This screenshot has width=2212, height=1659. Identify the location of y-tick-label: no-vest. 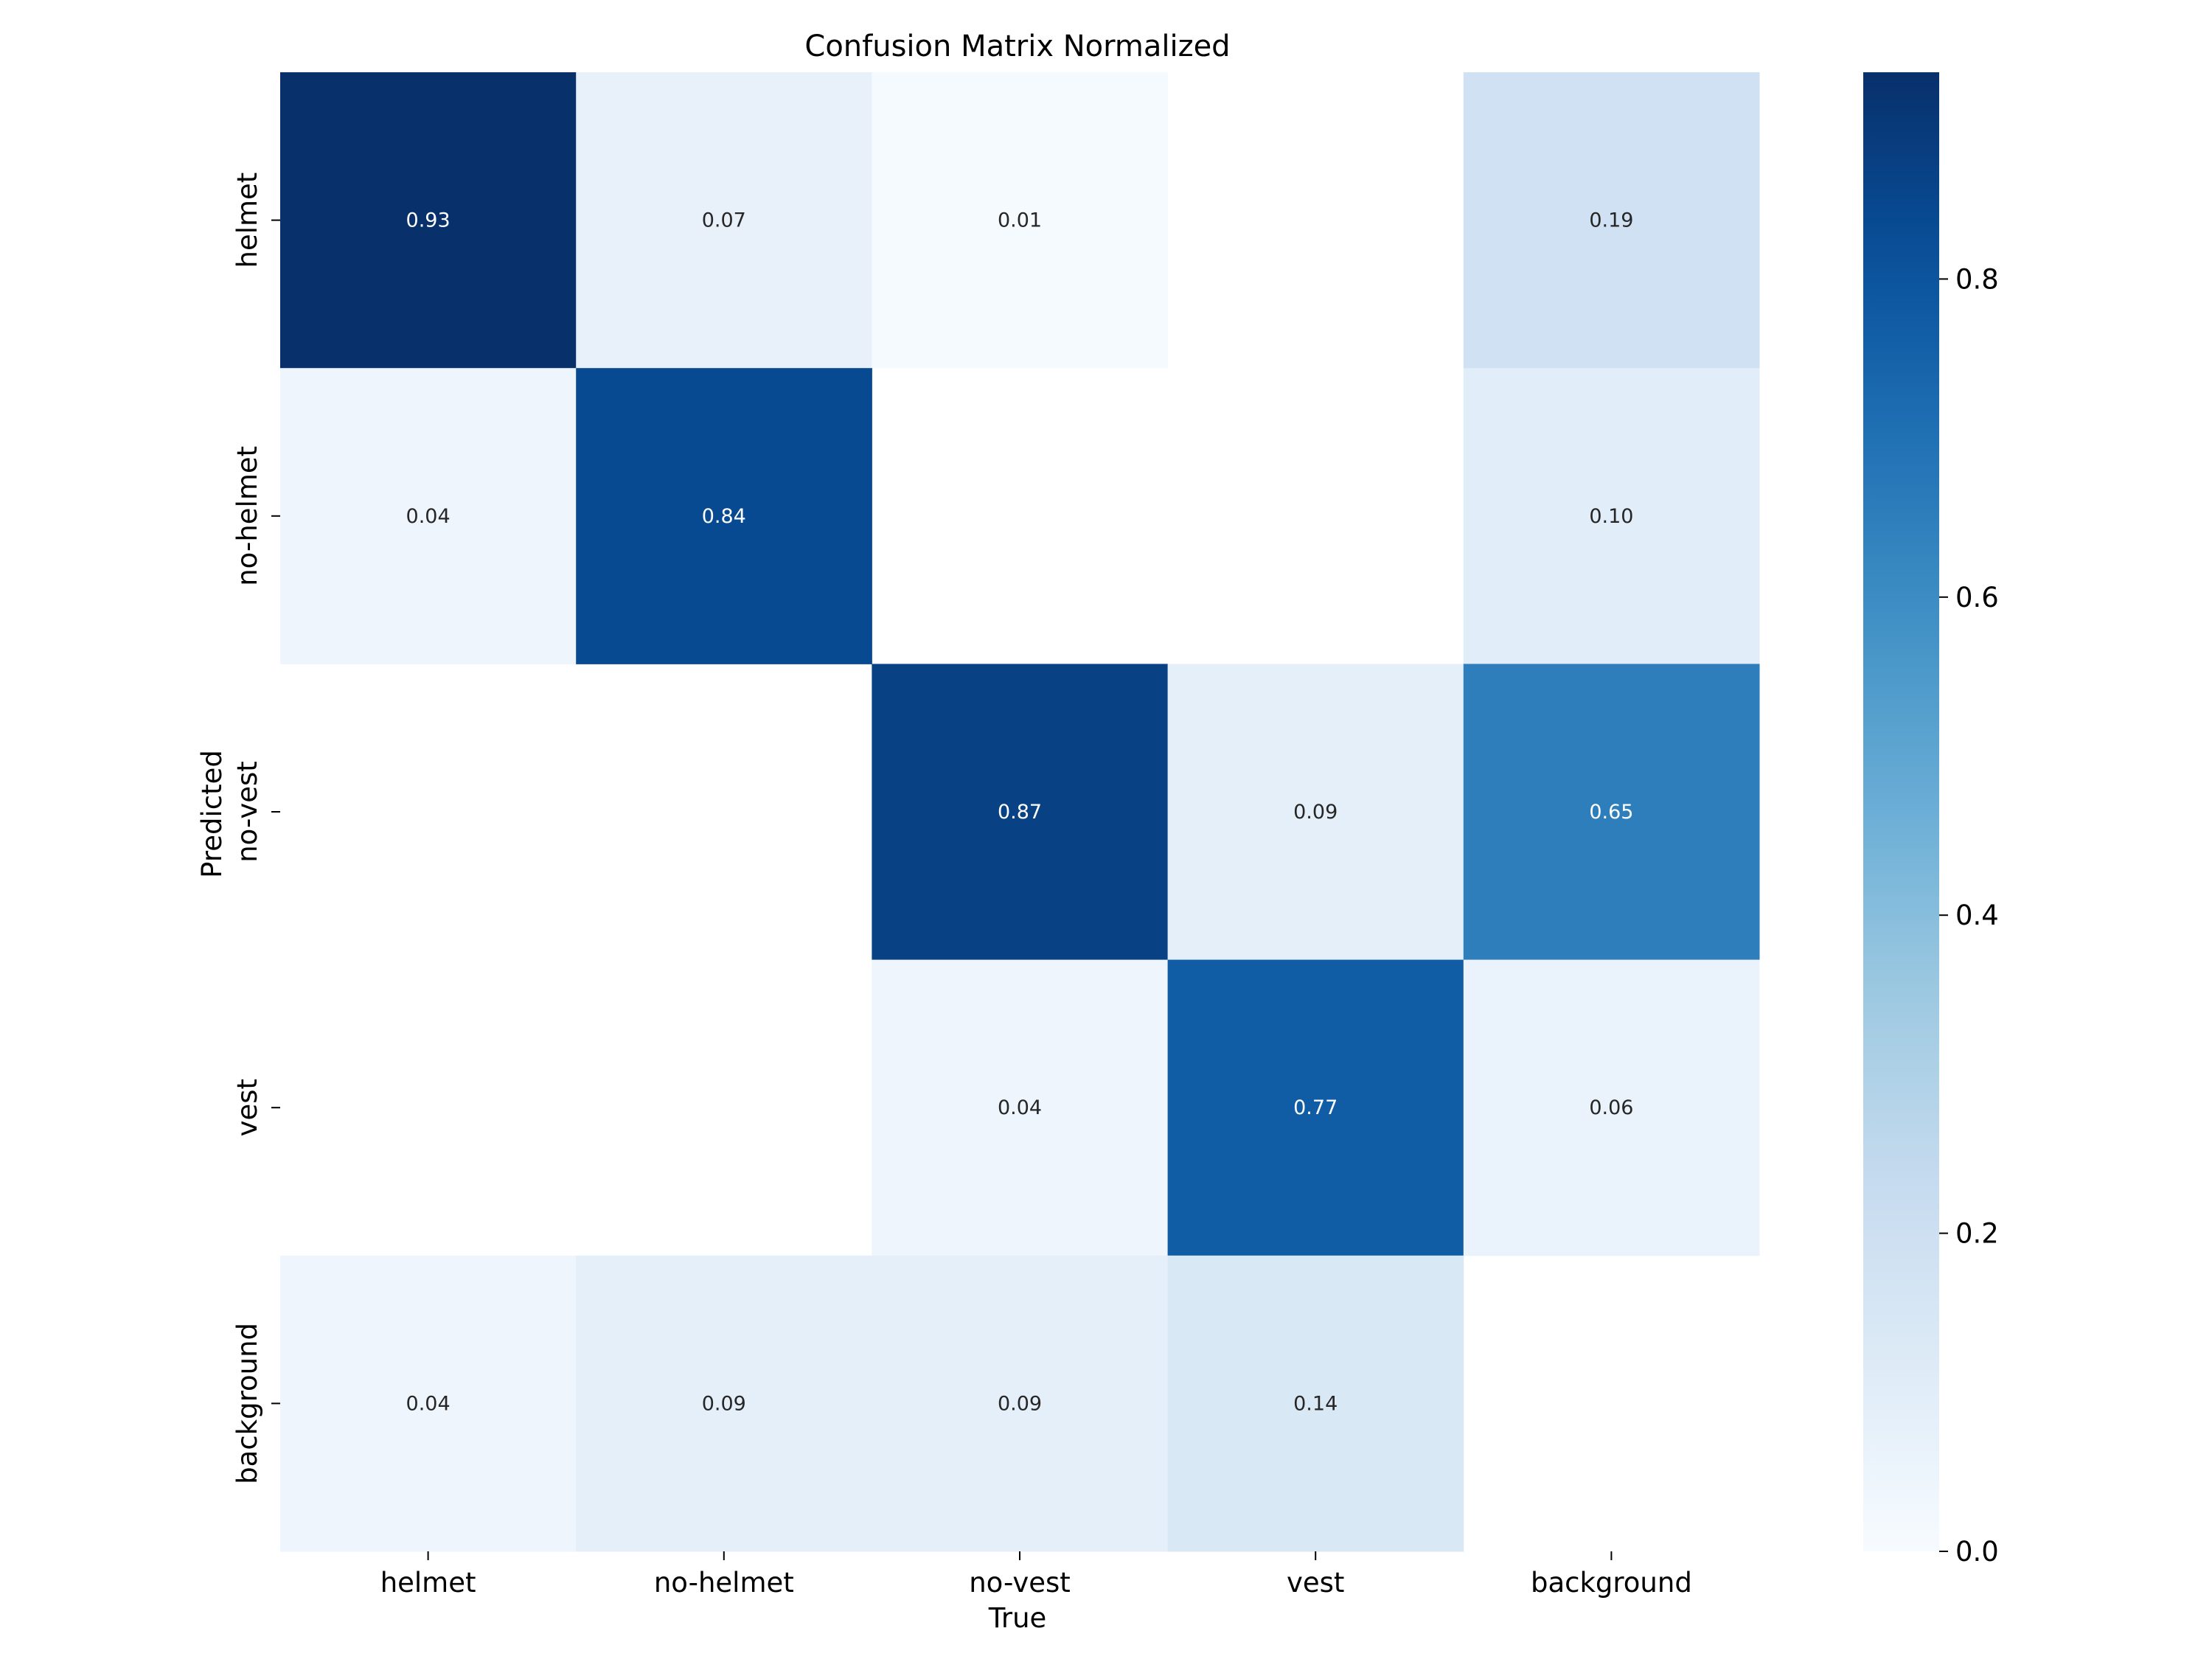
(247, 812).